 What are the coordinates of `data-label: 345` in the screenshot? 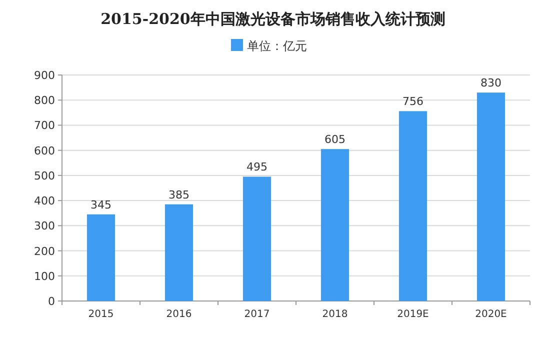 It's located at (101, 205).